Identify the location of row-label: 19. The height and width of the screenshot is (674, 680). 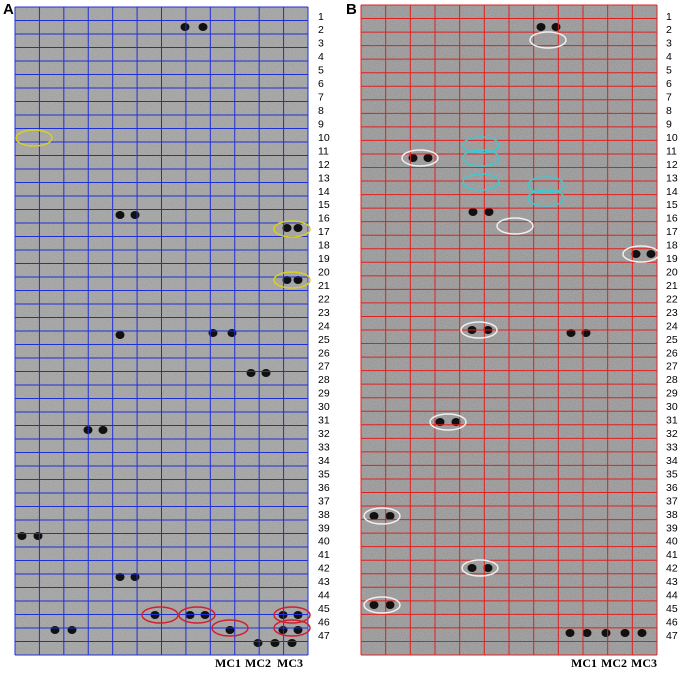
(324, 259).